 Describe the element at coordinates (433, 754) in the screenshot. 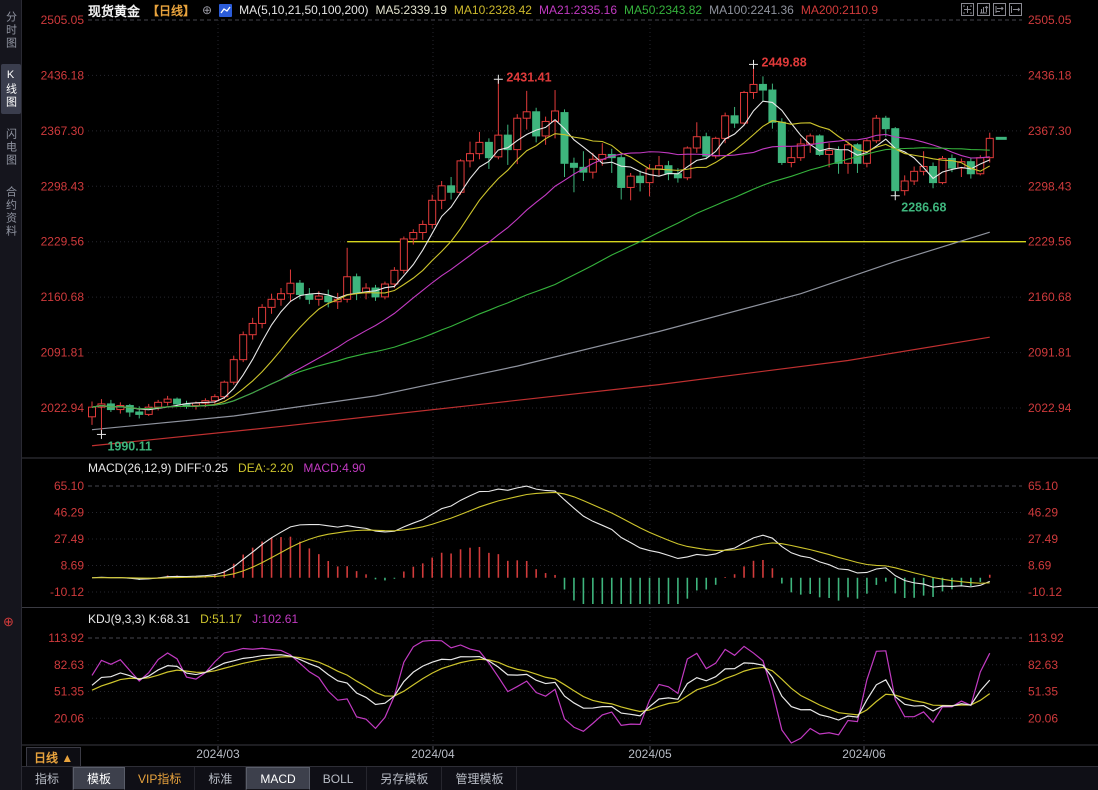

I see `x-axis-label: 2024/04` at that location.